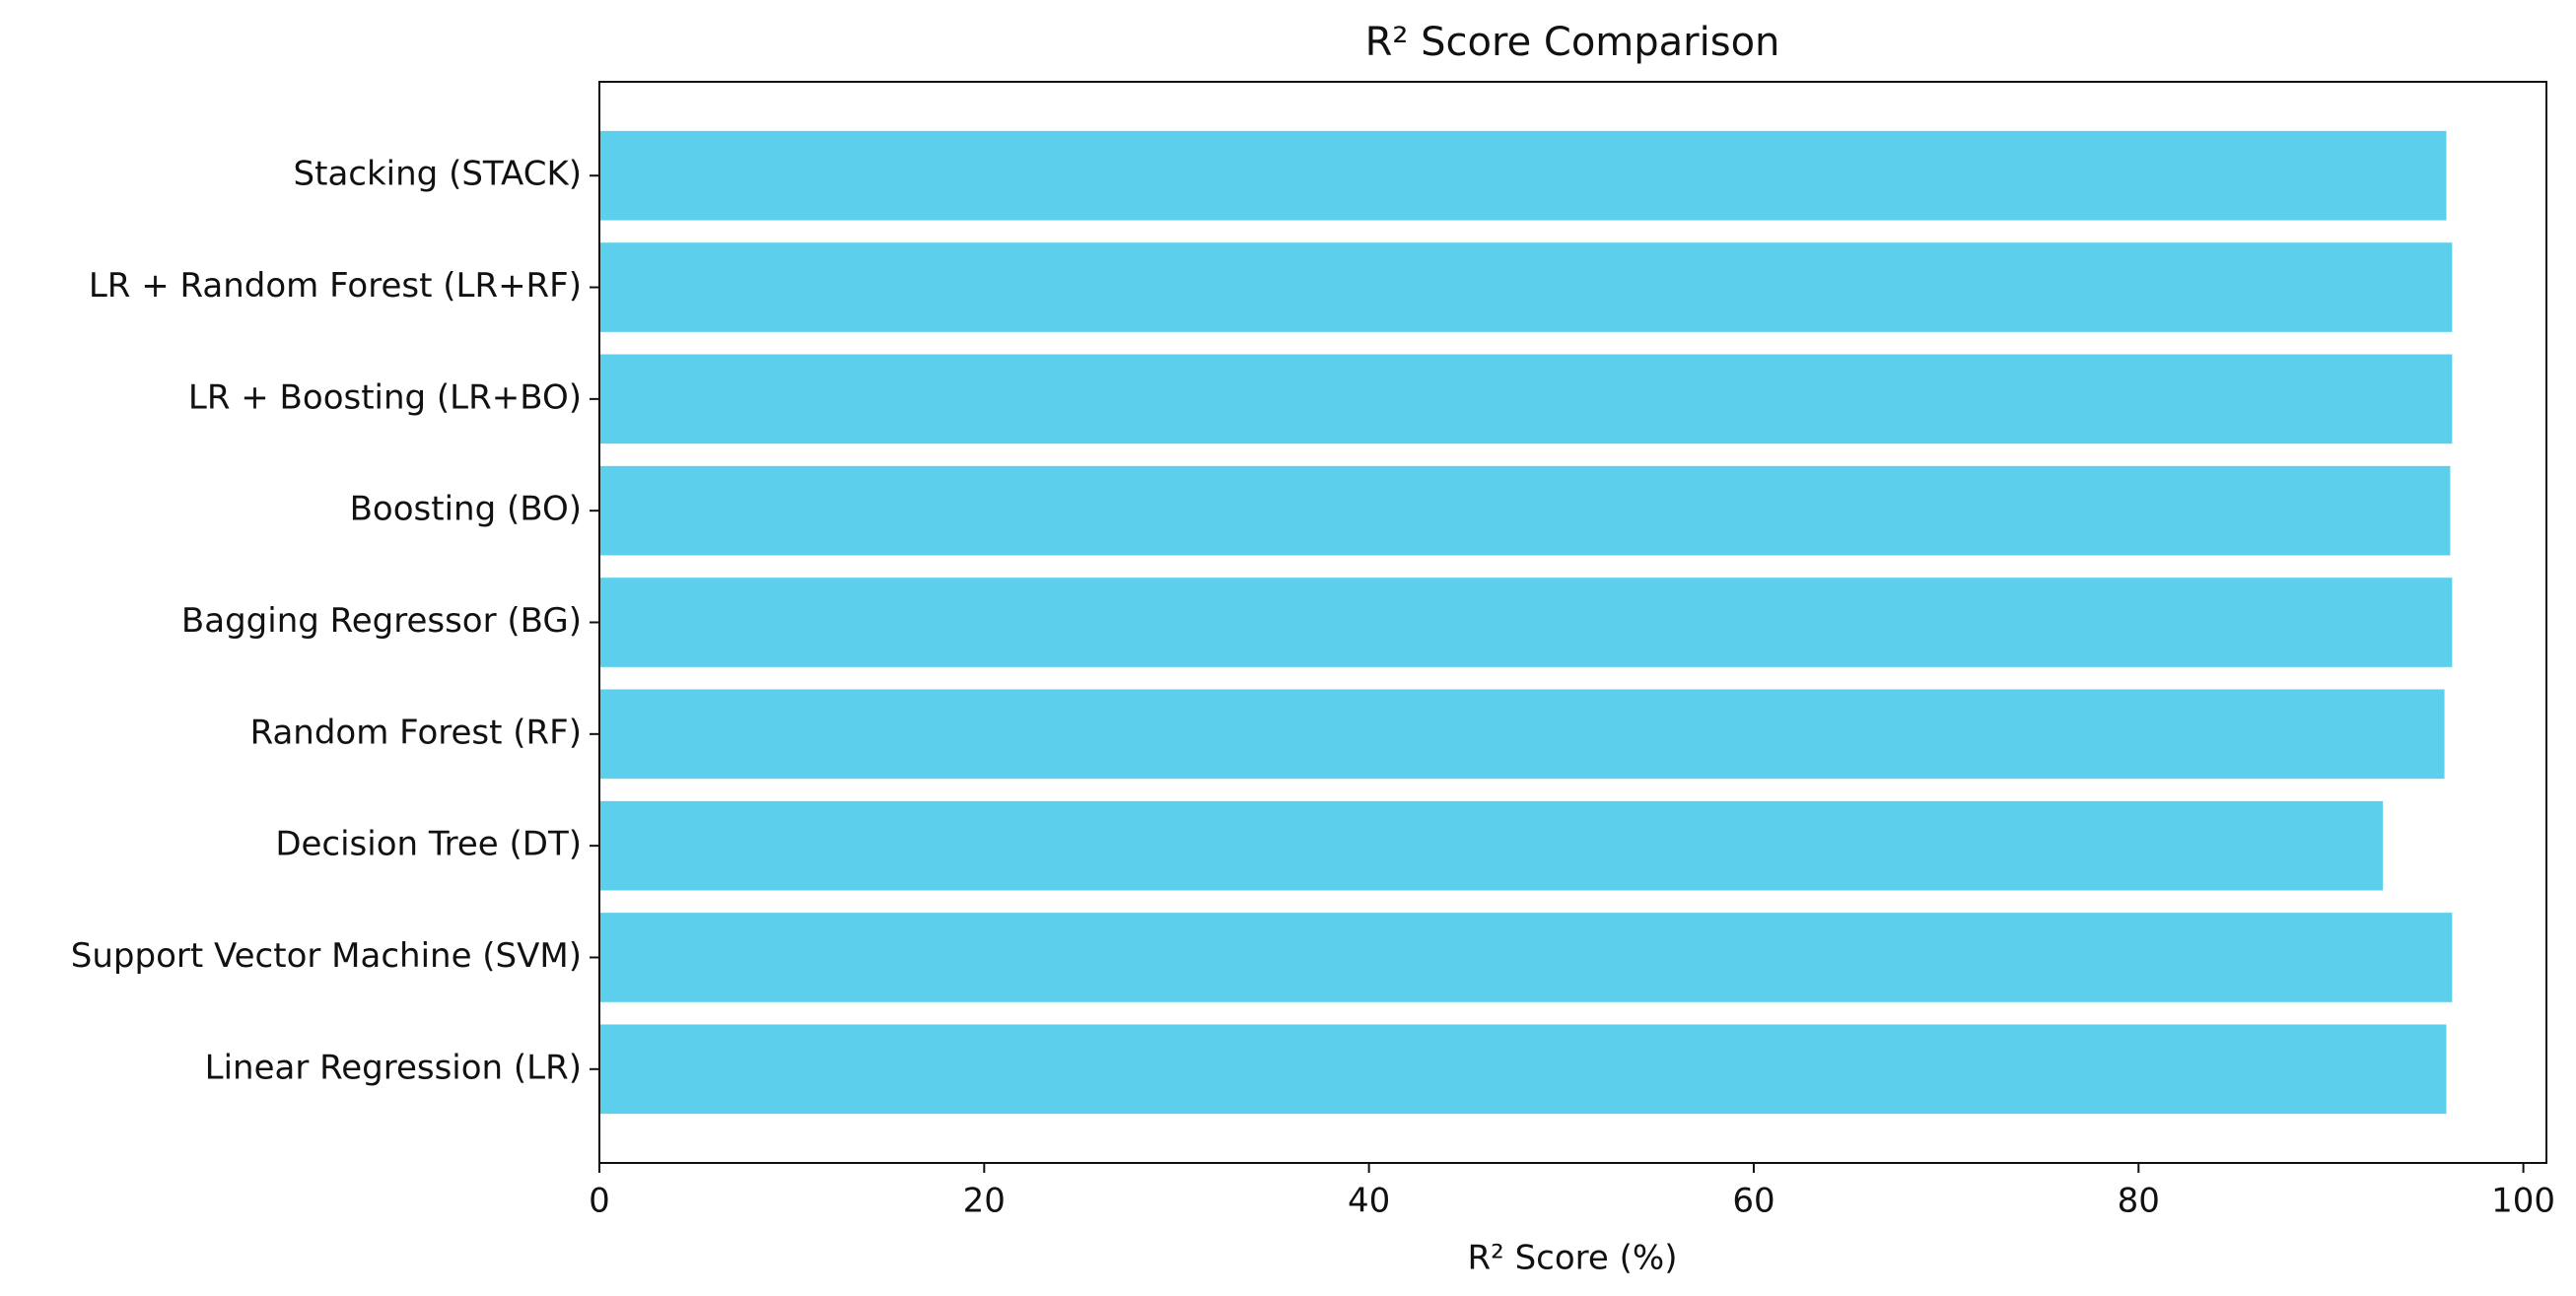 The height and width of the screenshot is (1296, 2576). I want to click on y-tick-label: Linear Regression (LR), so click(394, 1067).